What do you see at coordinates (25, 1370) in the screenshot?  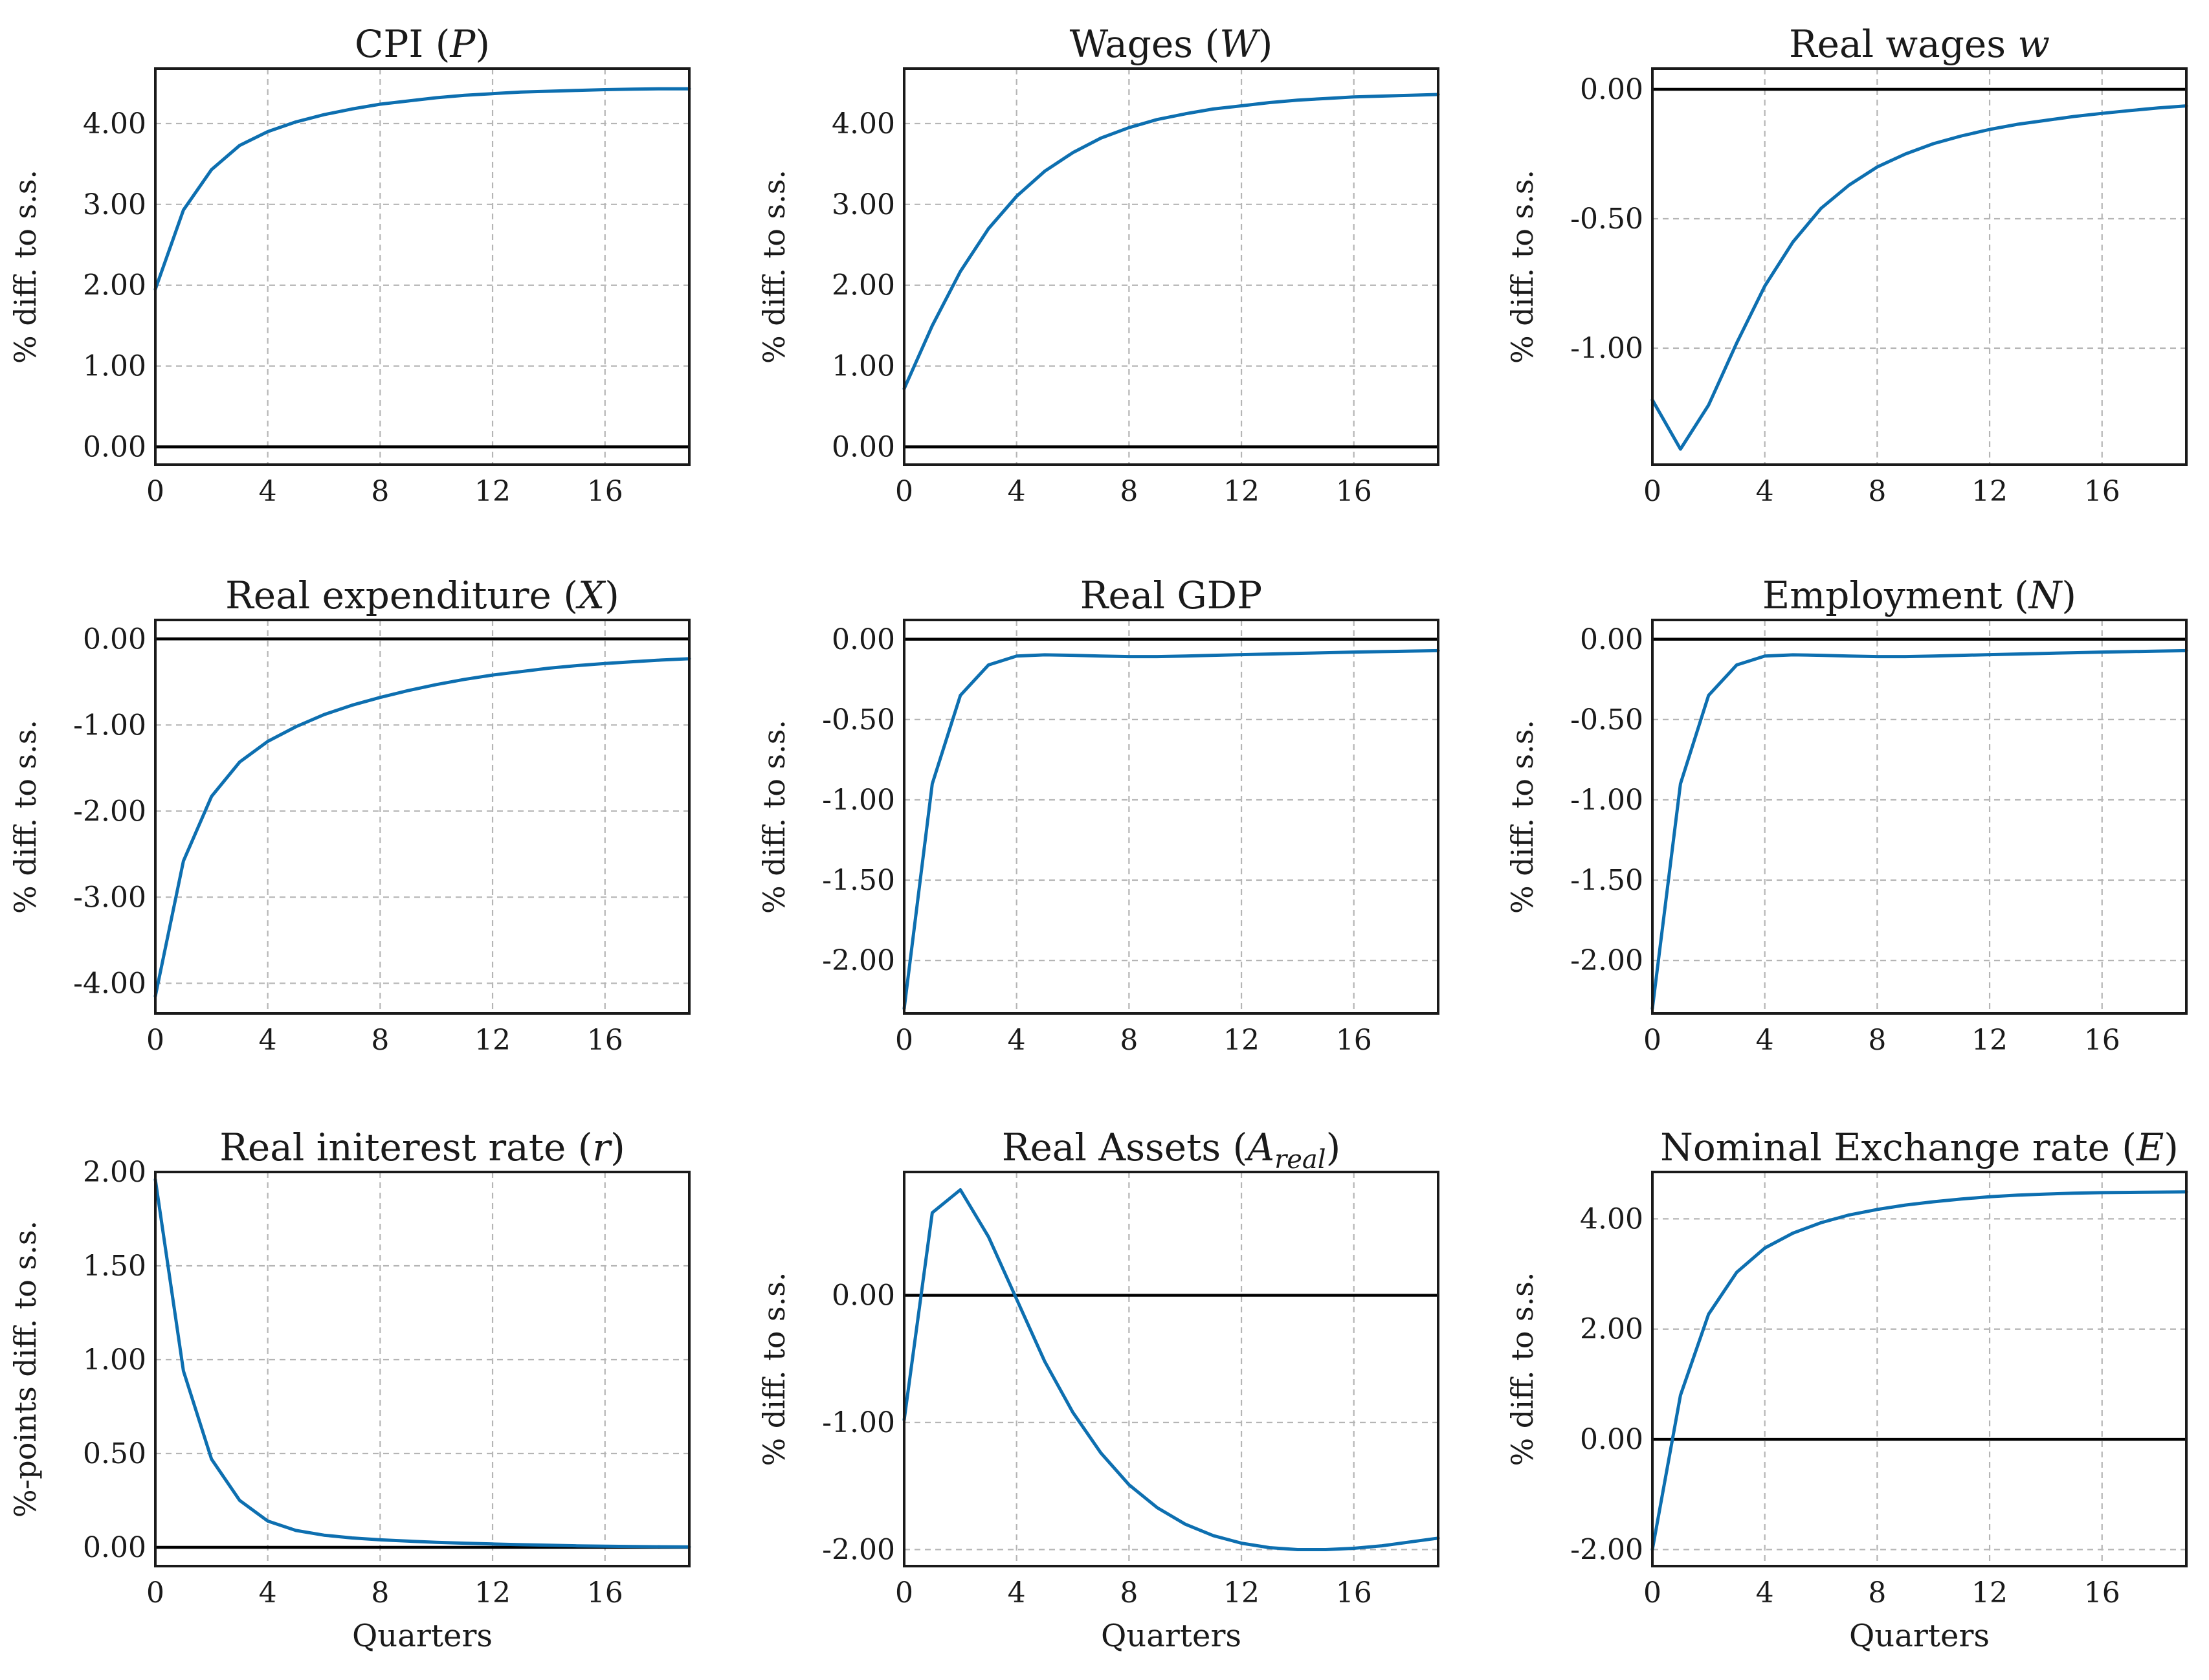 I see `y-axis-label: %-points diff. to s.s.` at bounding box center [25, 1370].